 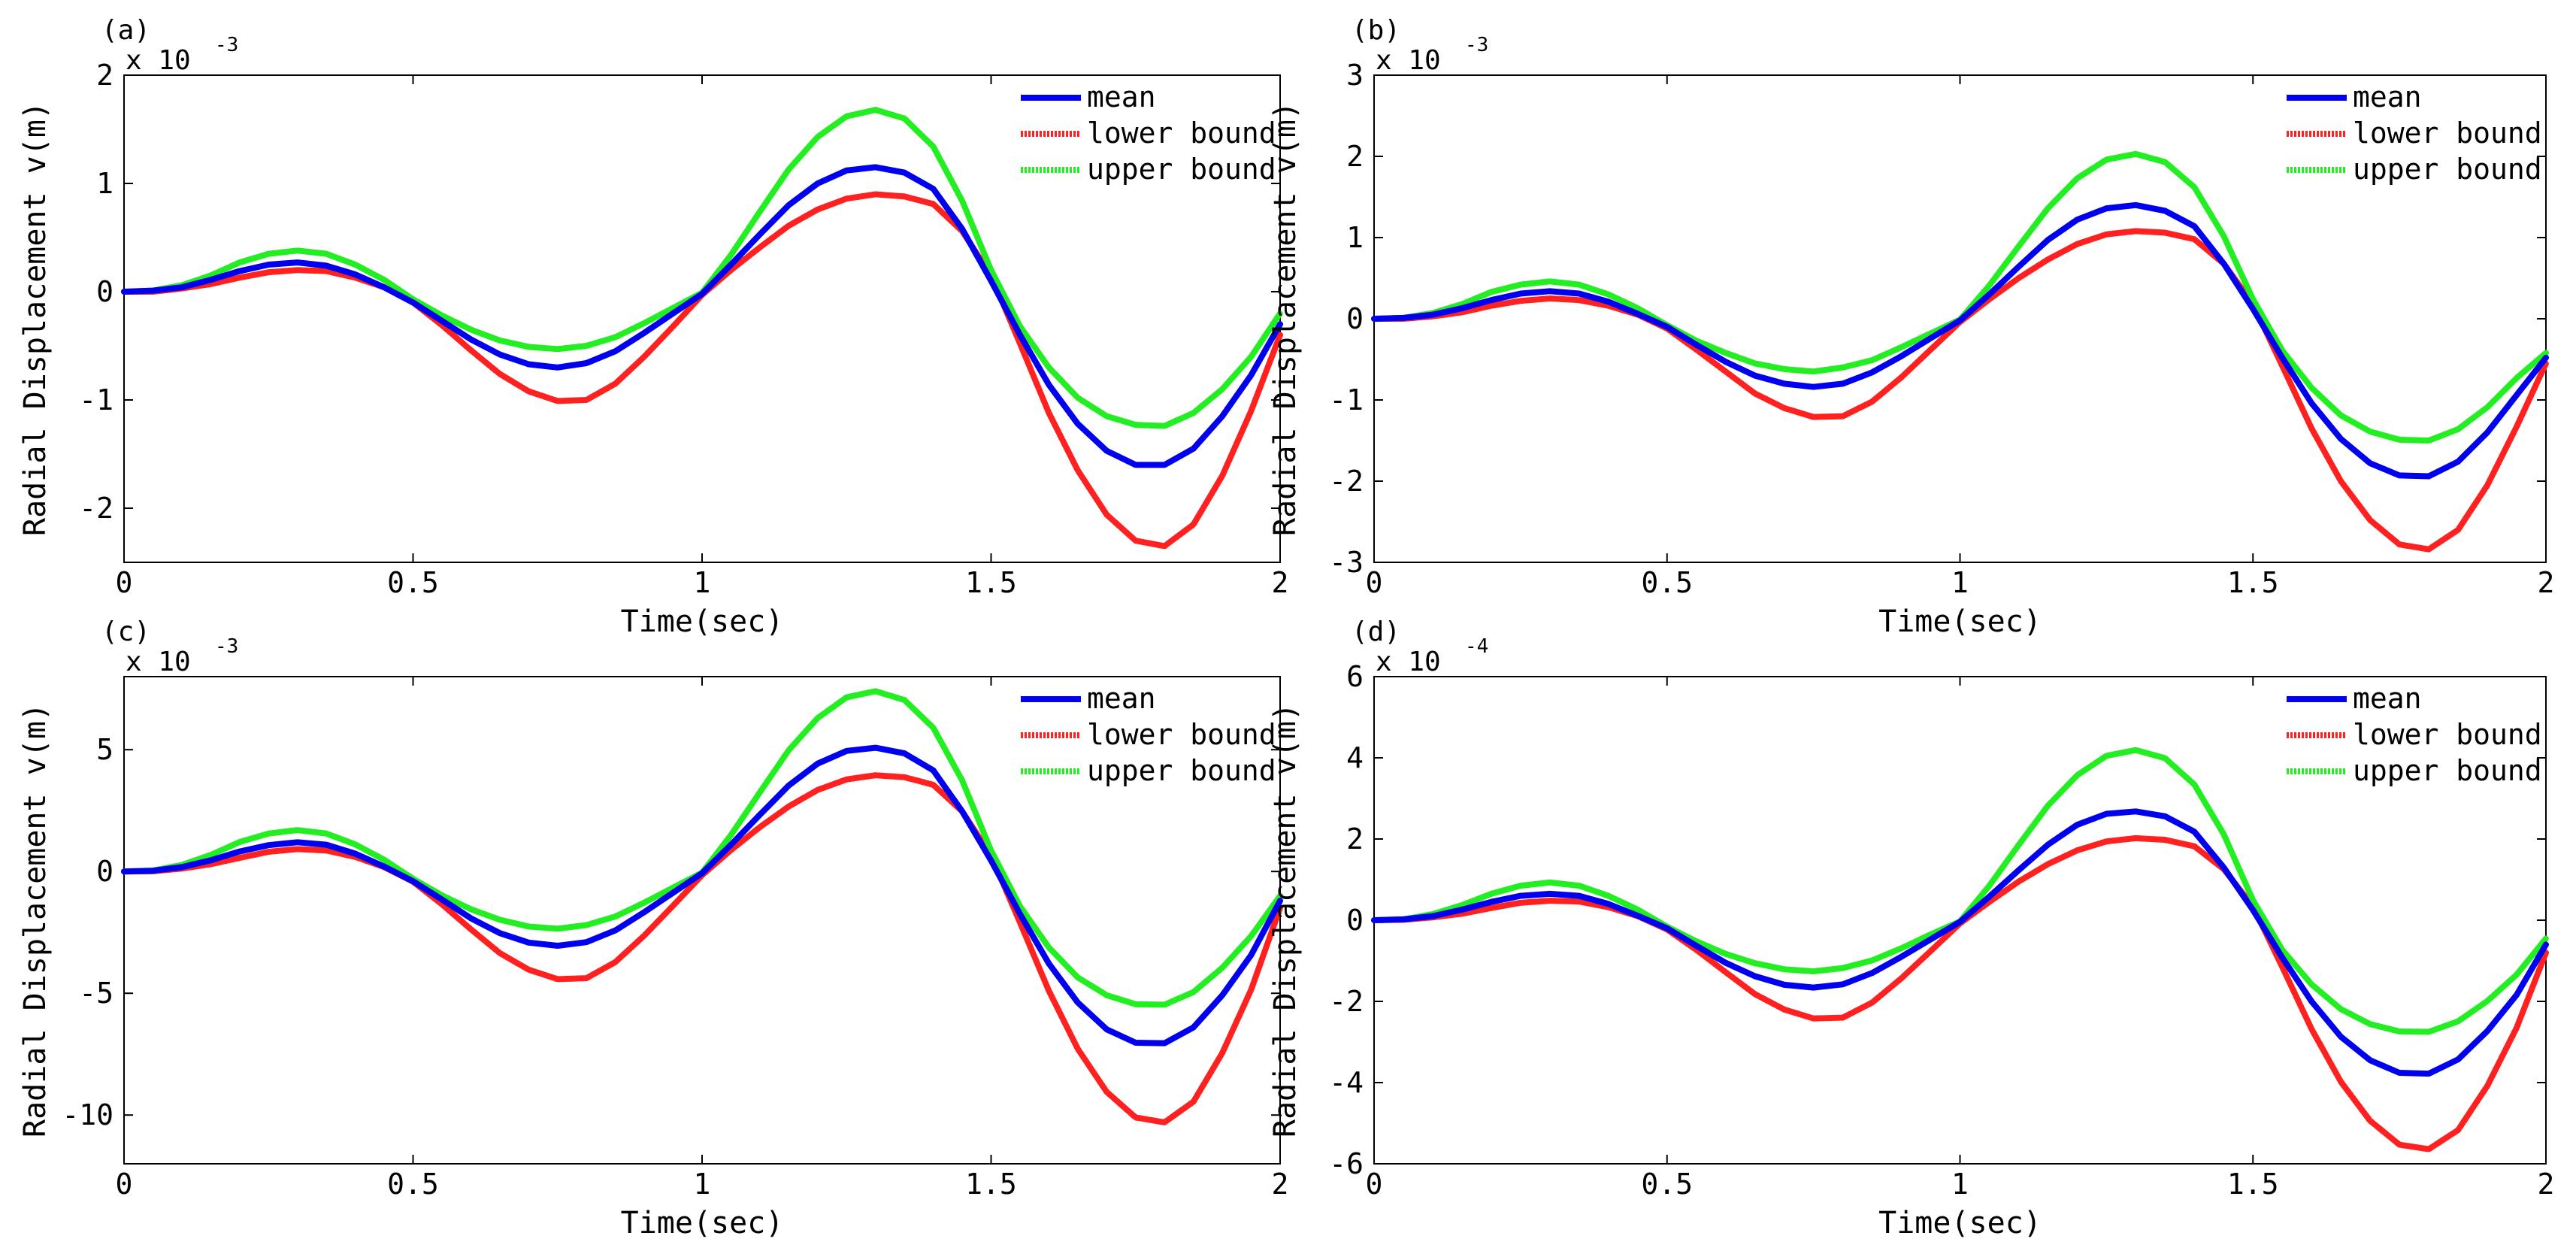 What do you see at coordinates (1355, 75) in the screenshot?
I see `y-tick-label: 3` at bounding box center [1355, 75].